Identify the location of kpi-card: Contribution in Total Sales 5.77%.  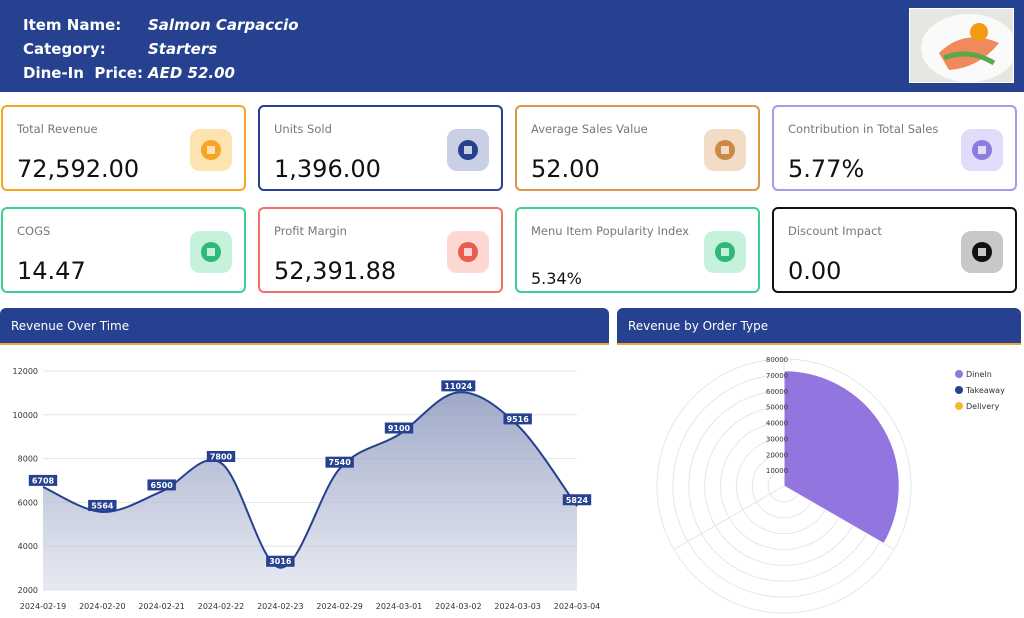
(894, 148).